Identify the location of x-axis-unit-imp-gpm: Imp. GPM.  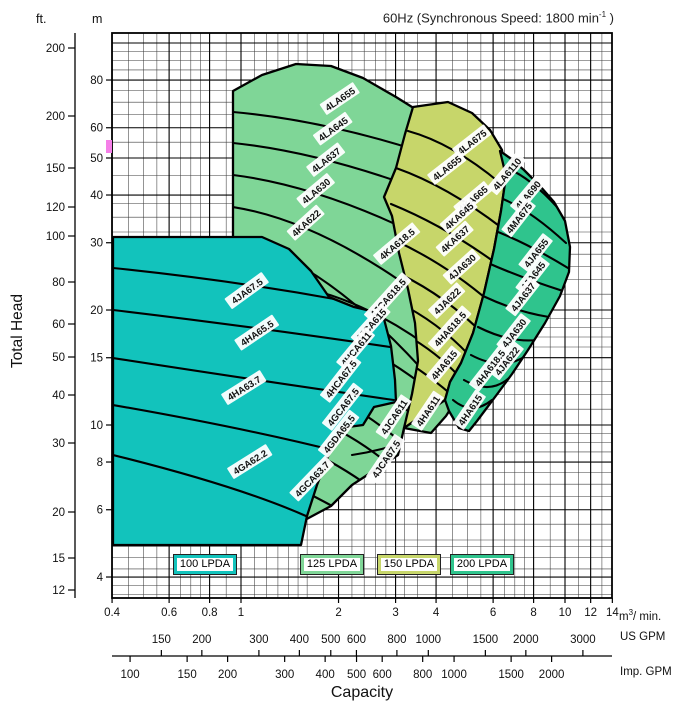
(646, 672).